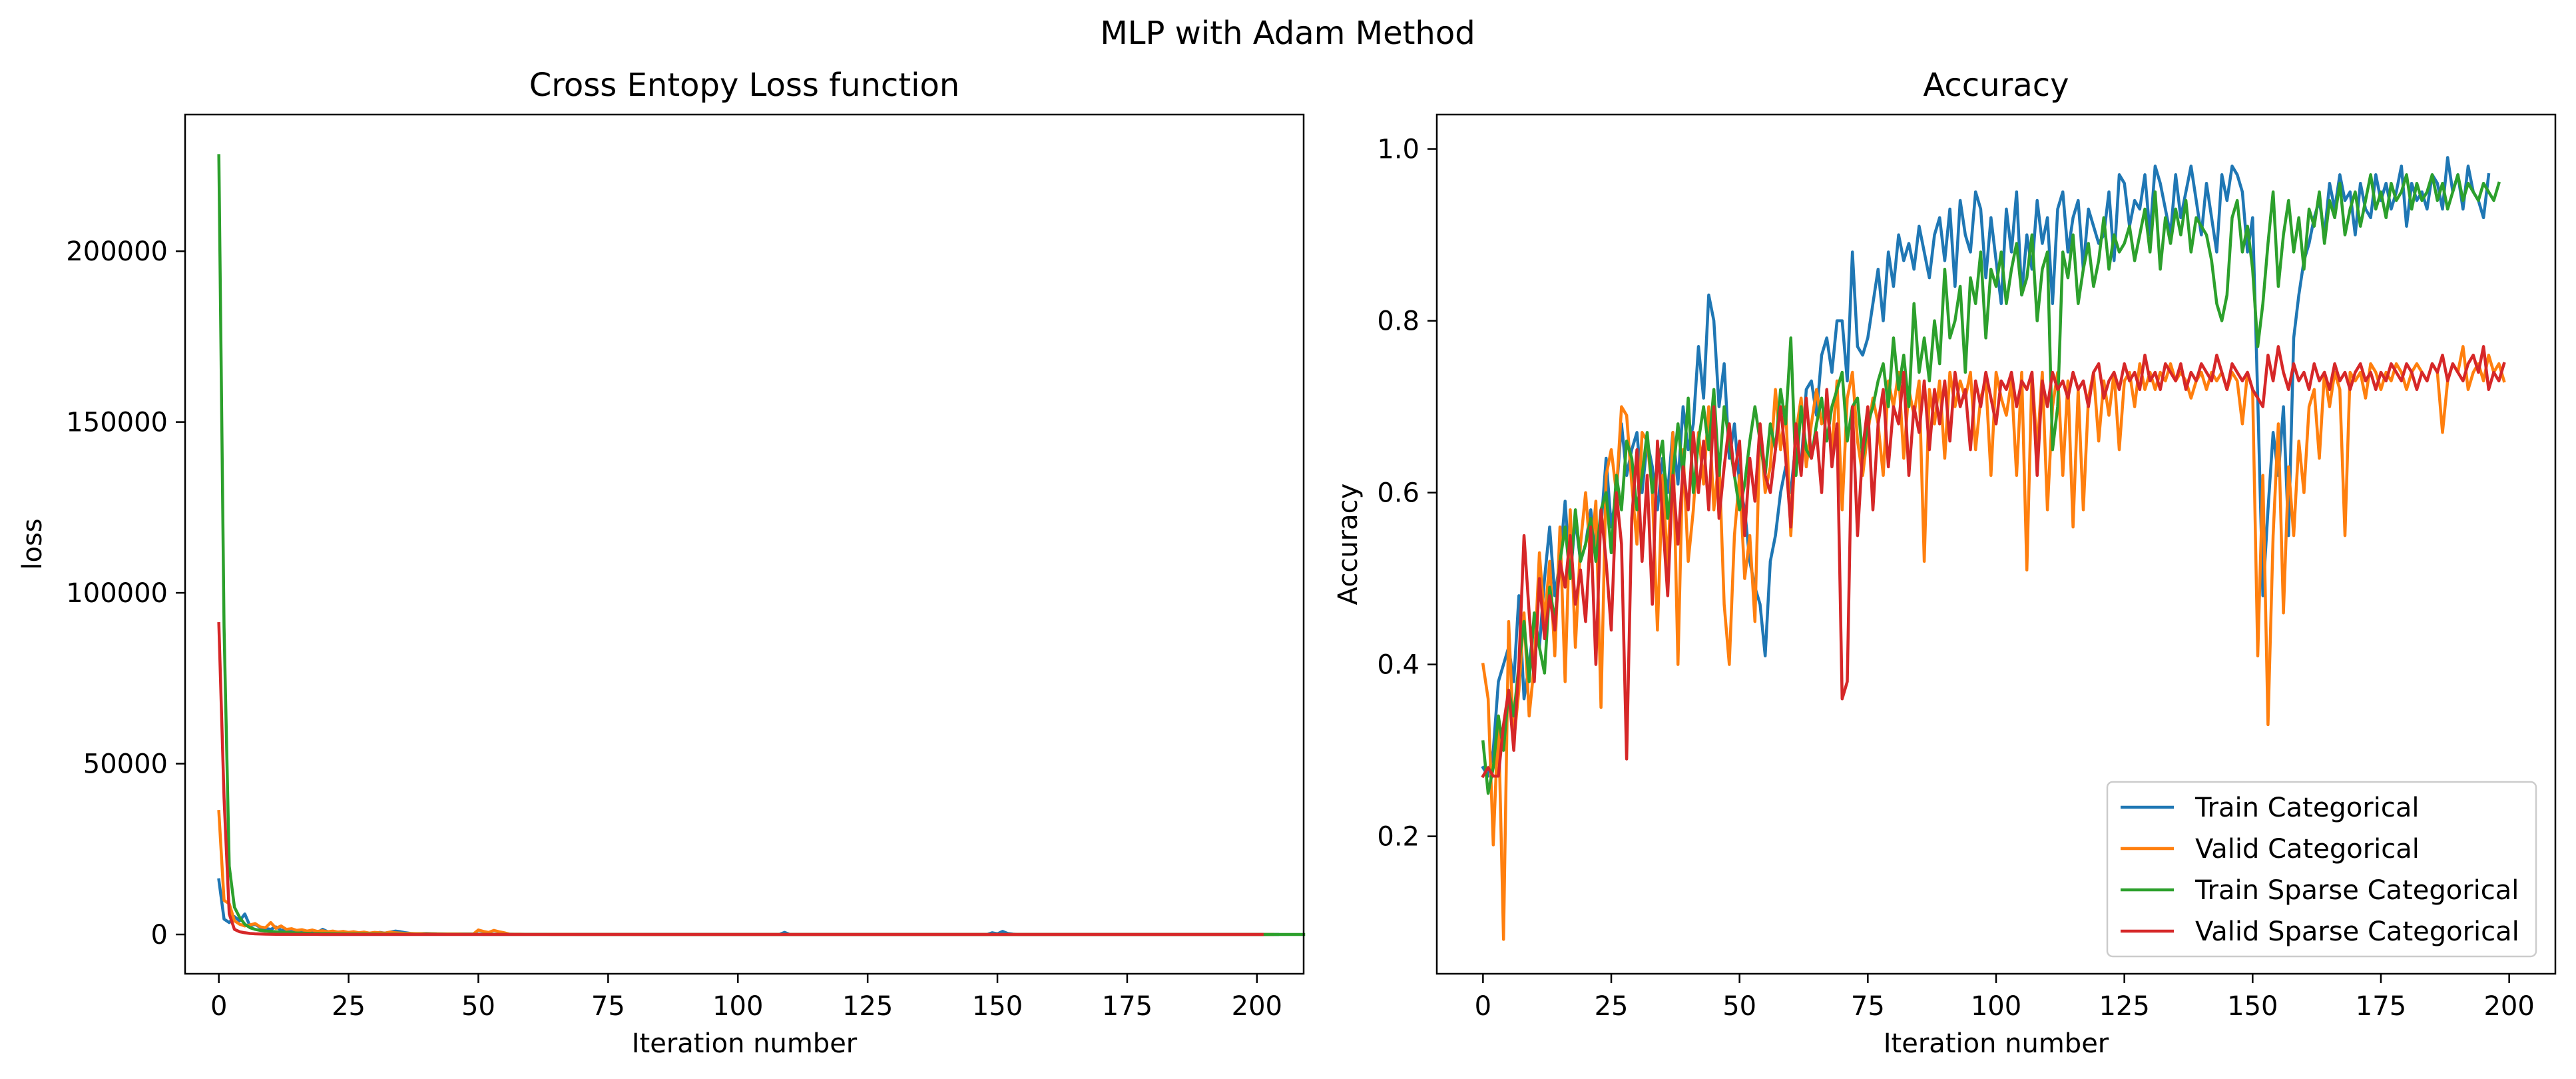  What do you see at coordinates (867, 1006) in the screenshot?
I see `loss-x-tick-label: 125` at bounding box center [867, 1006].